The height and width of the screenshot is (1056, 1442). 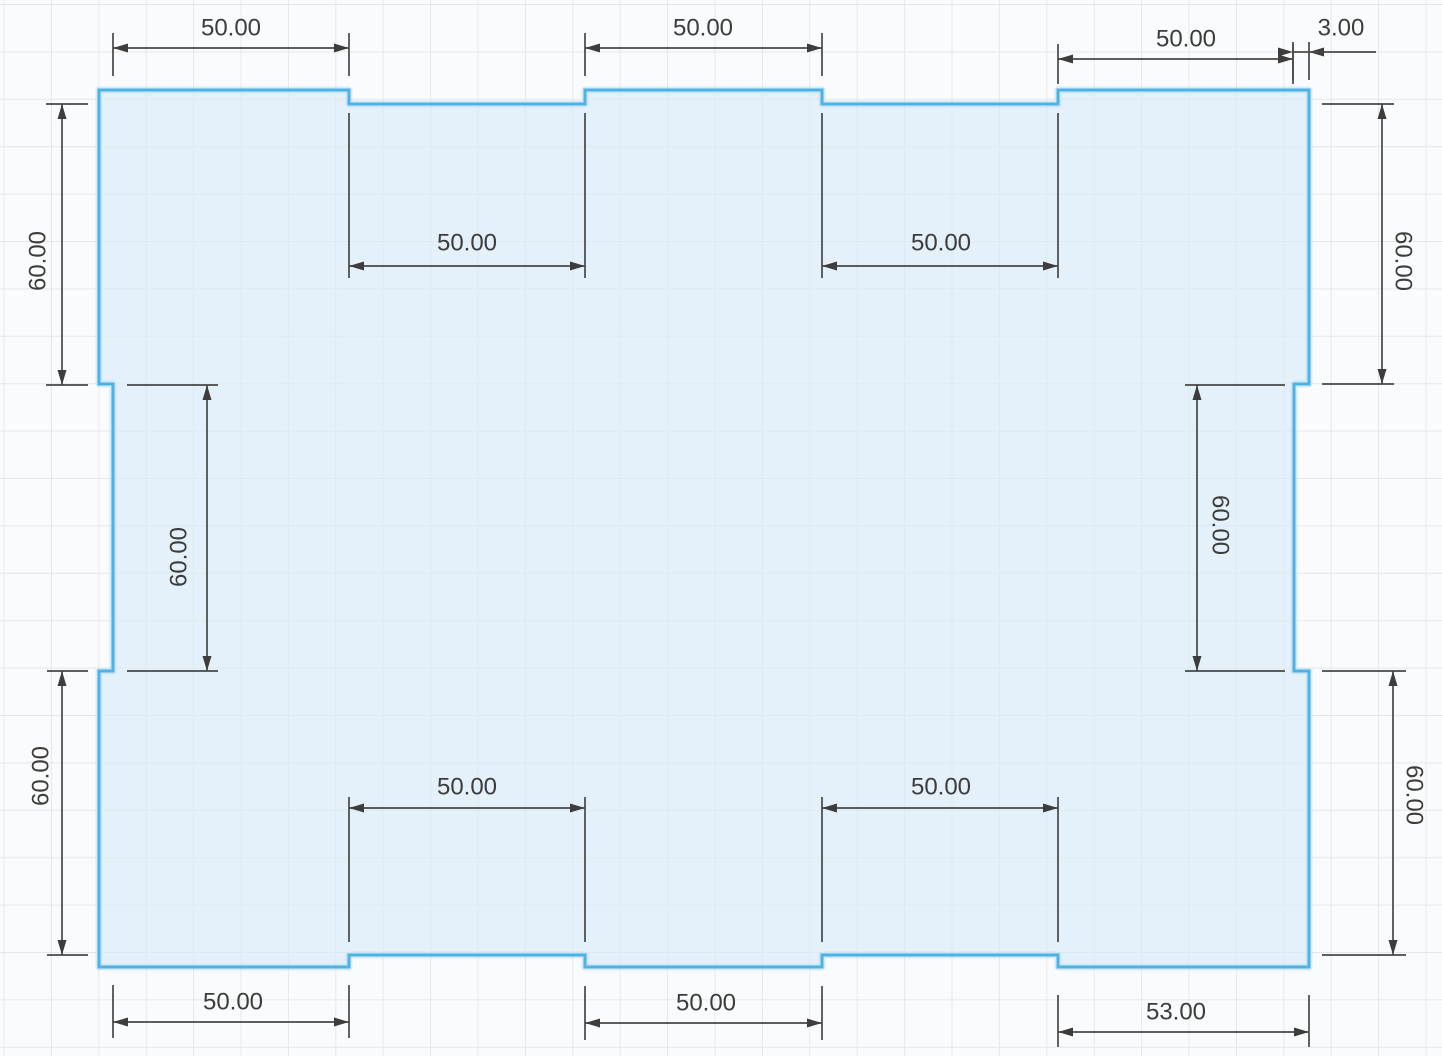 I want to click on dimension-label-left-lower-60: 60.00, so click(x=40, y=776).